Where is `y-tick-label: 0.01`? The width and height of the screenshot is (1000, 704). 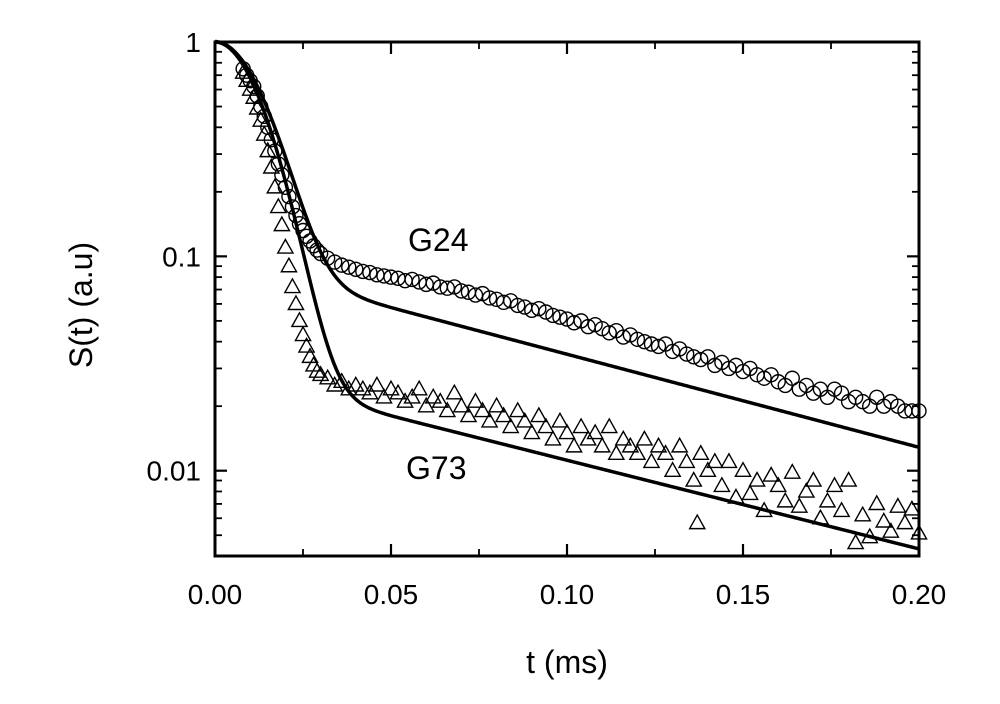
y-tick-label: 0.01 is located at coordinates (174, 471).